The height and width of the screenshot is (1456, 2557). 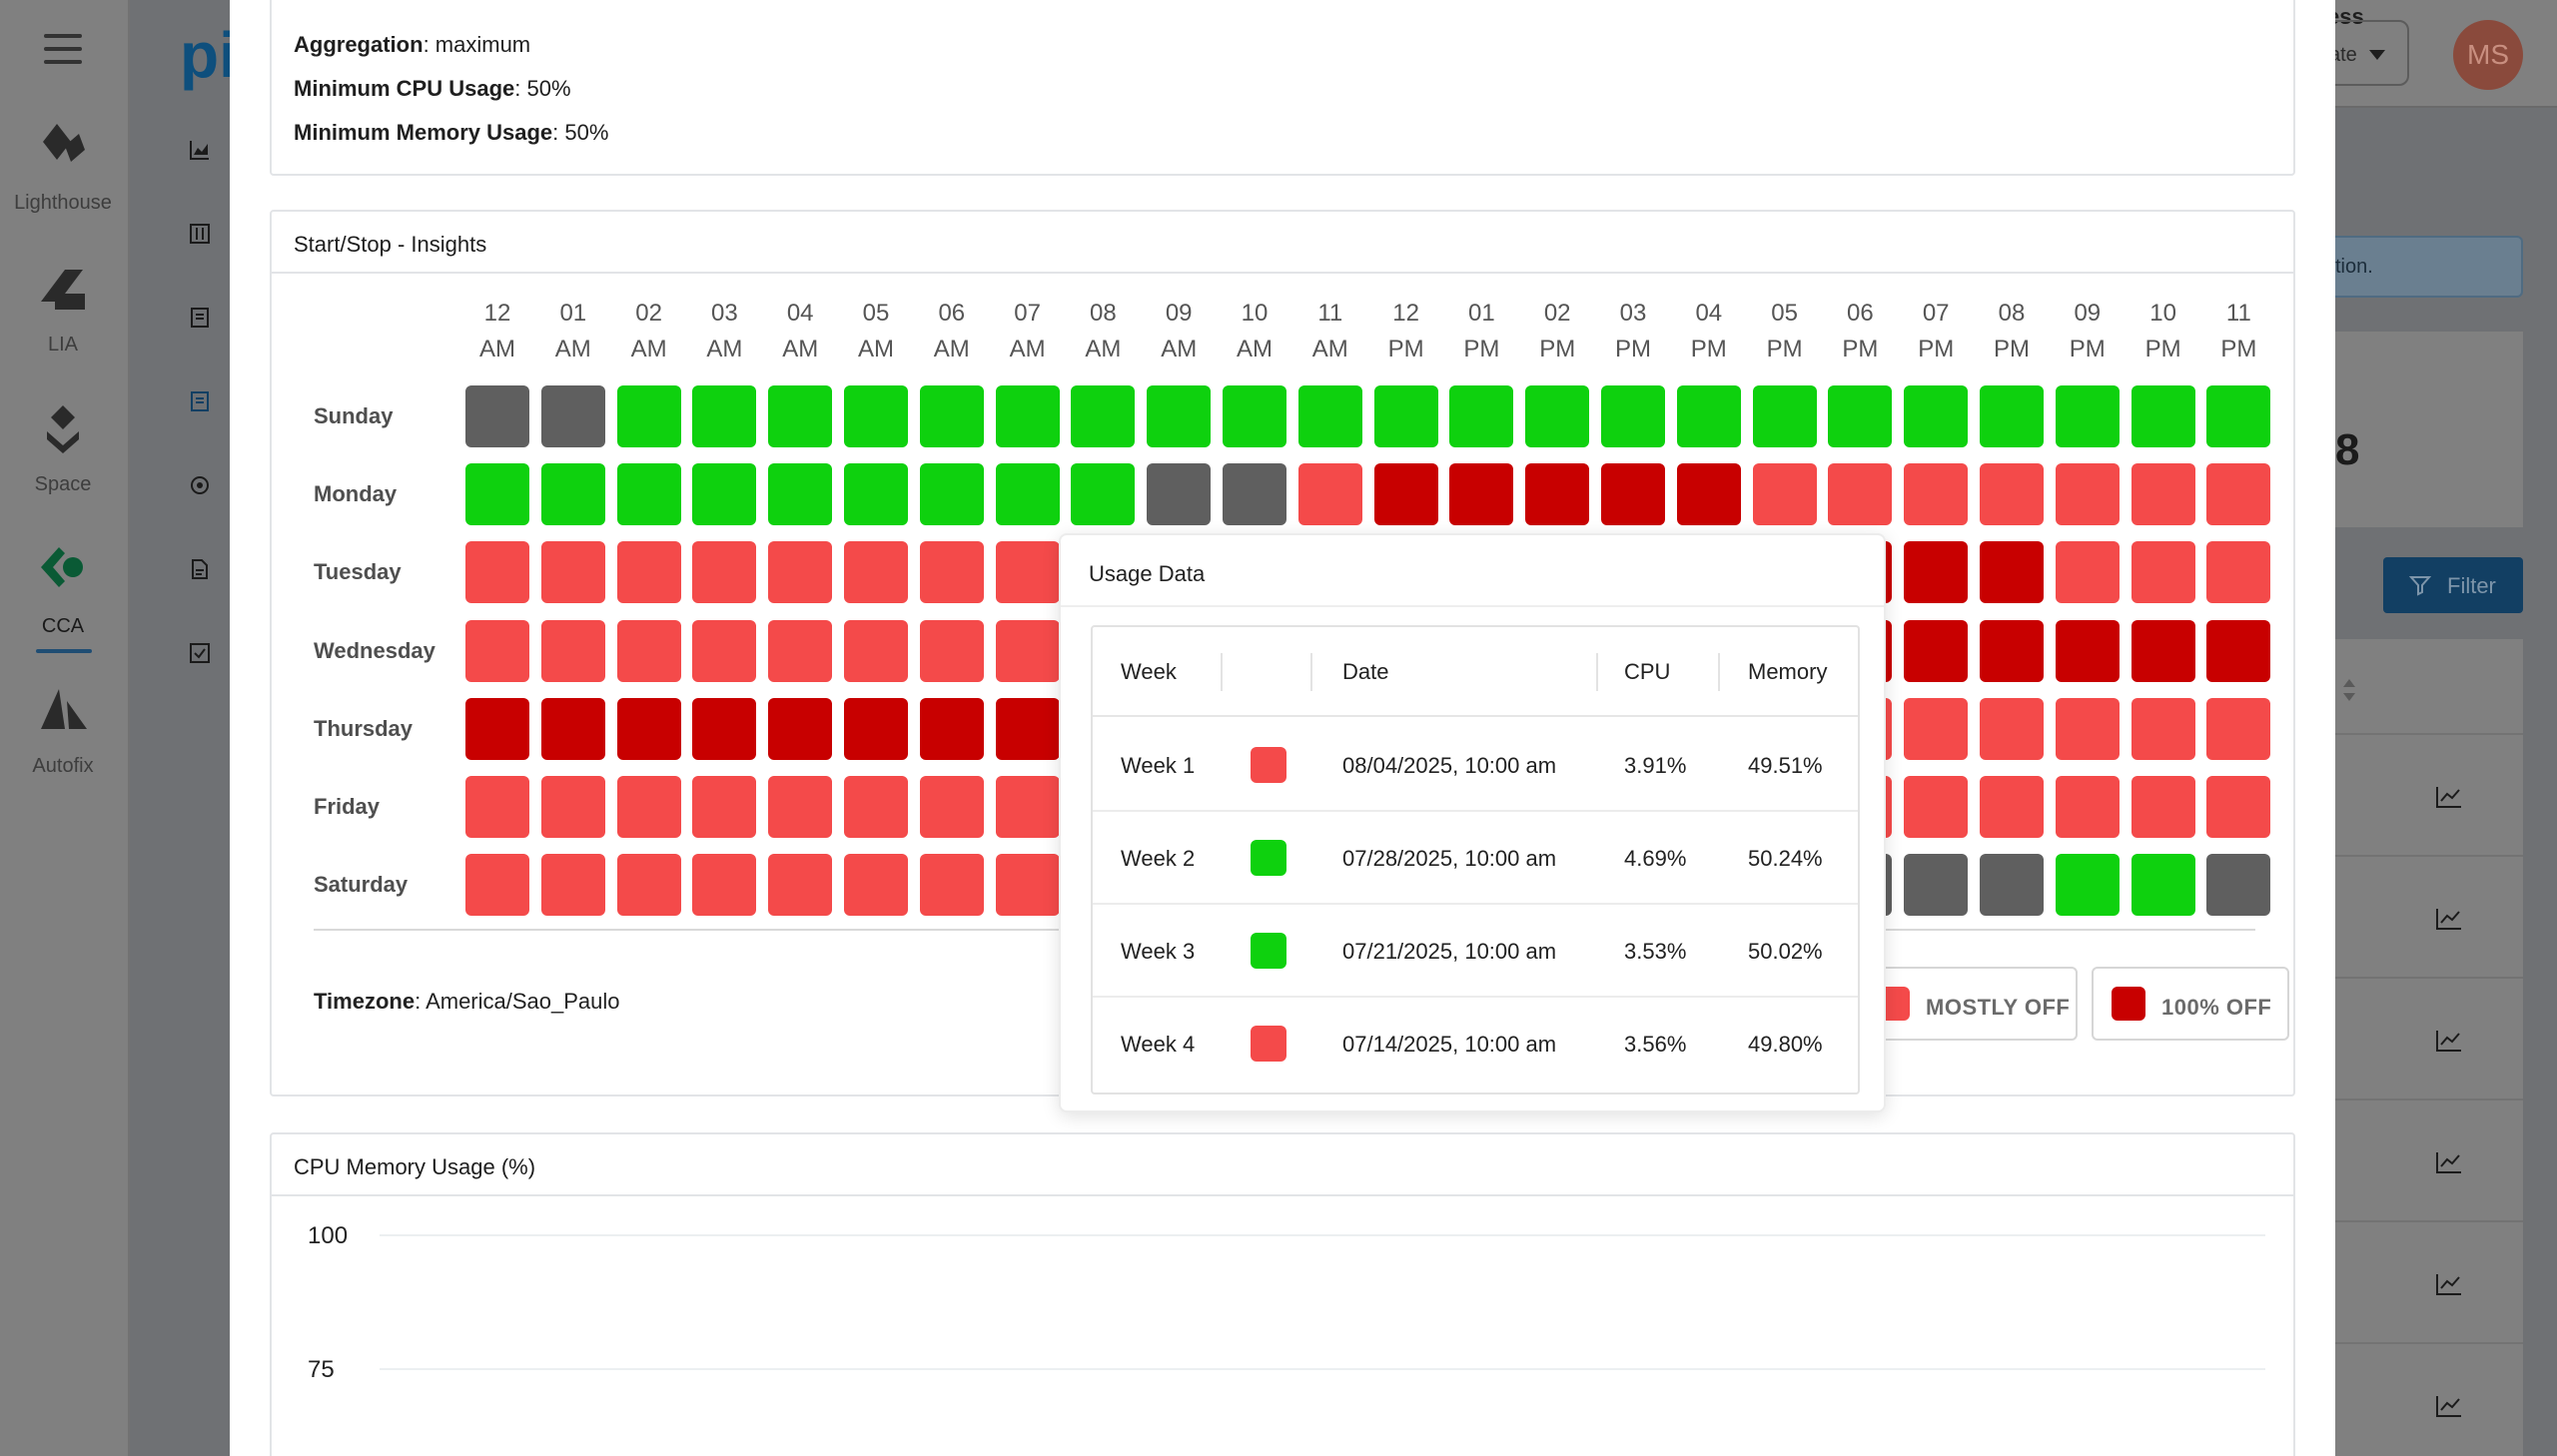 I want to click on nav-item-lia: LIA, so click(x=63, y=309).